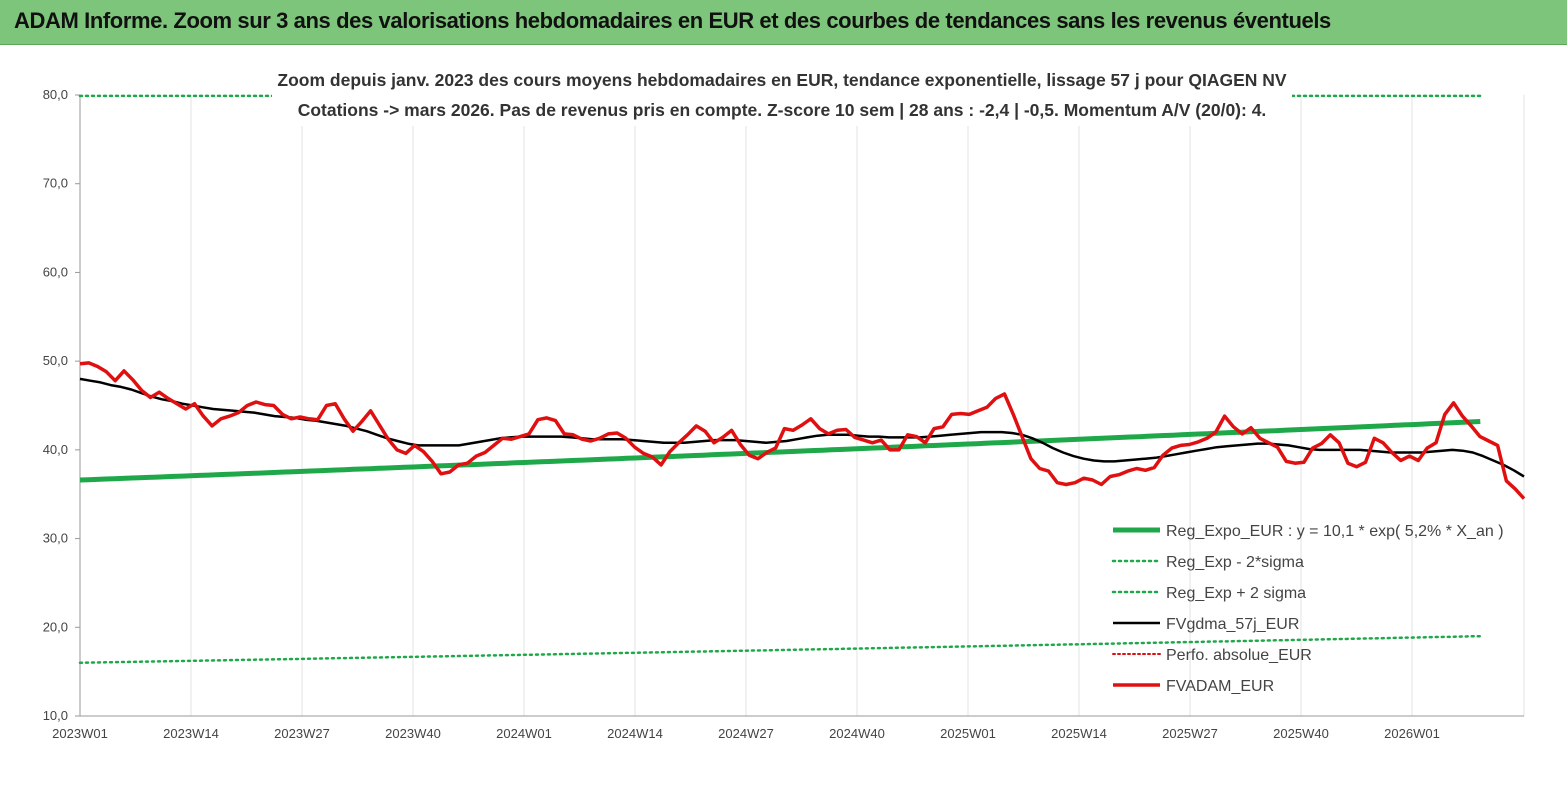  What do you see at coordinates (302, 733) in the screenshot?
I see `x-tick-label: 2023W27` at bounding box center [302, 733].